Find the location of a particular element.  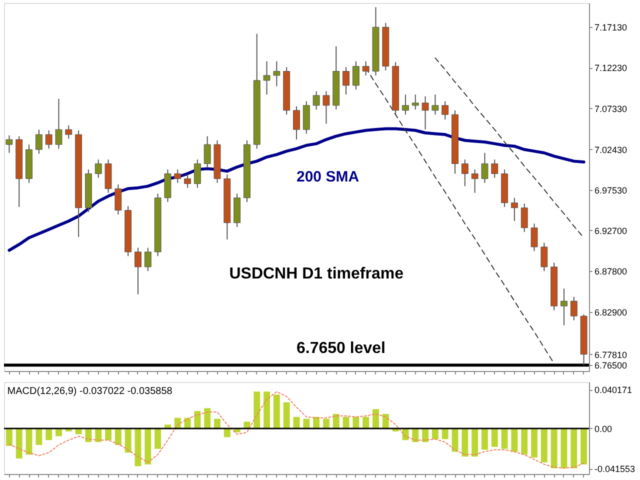

y-tick-label: 6.82900 is located at coordinates (611, 312).